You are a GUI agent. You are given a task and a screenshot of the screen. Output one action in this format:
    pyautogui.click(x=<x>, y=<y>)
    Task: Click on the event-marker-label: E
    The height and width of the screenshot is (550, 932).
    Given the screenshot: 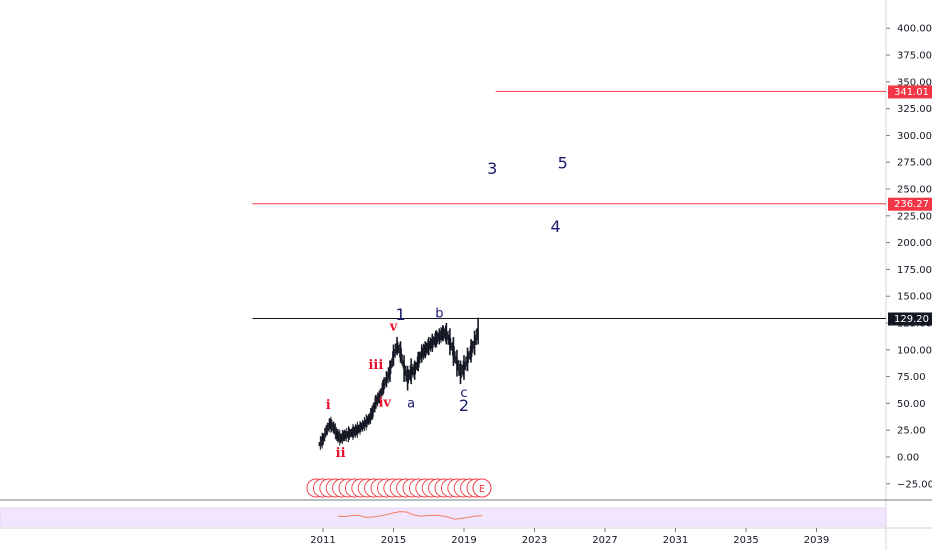 What is the action you would take?
    pyautogui.click(x=482, y=489)
    